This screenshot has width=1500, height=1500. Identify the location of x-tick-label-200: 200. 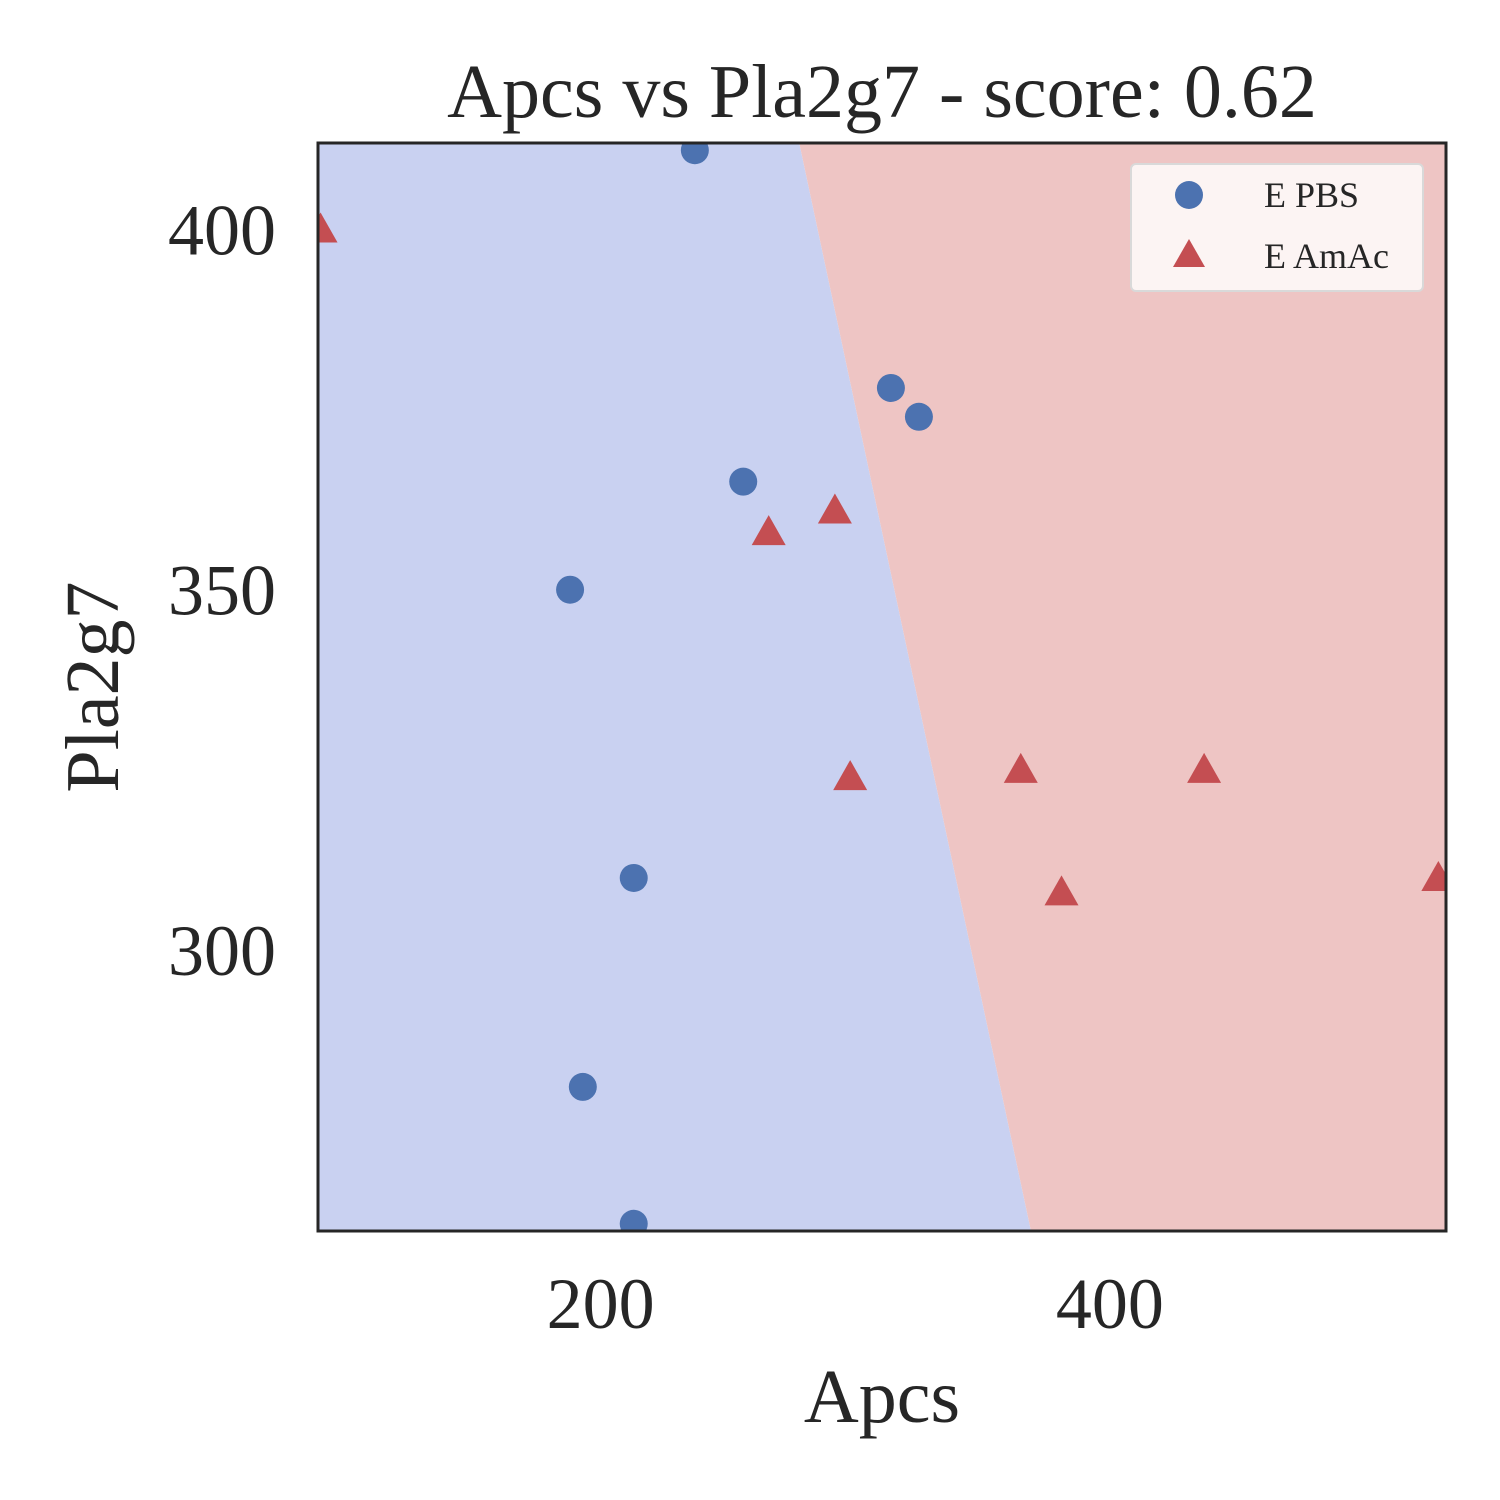
(601, 1304).